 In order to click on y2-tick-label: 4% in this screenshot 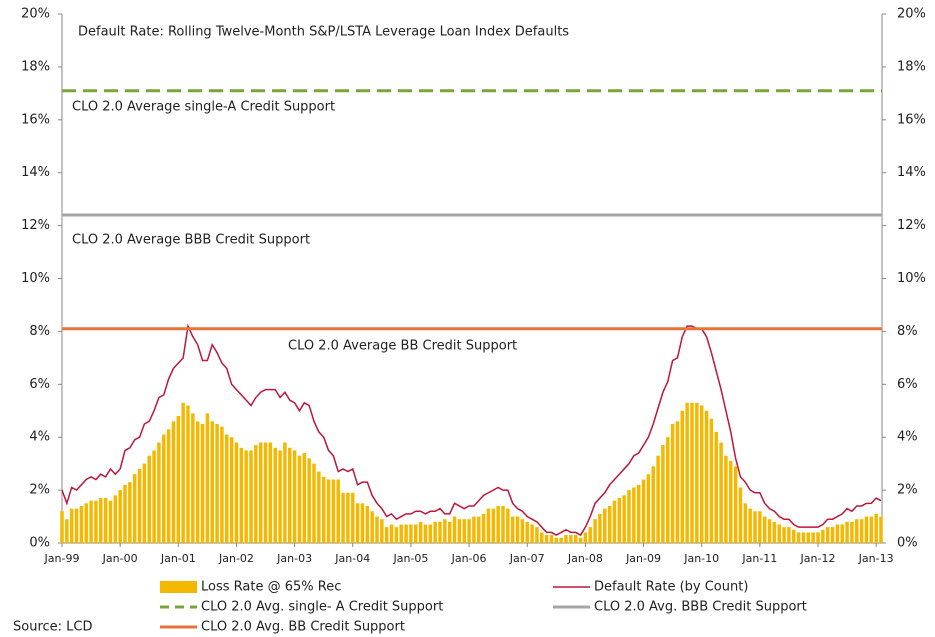, I will do `click(907, 437)`.